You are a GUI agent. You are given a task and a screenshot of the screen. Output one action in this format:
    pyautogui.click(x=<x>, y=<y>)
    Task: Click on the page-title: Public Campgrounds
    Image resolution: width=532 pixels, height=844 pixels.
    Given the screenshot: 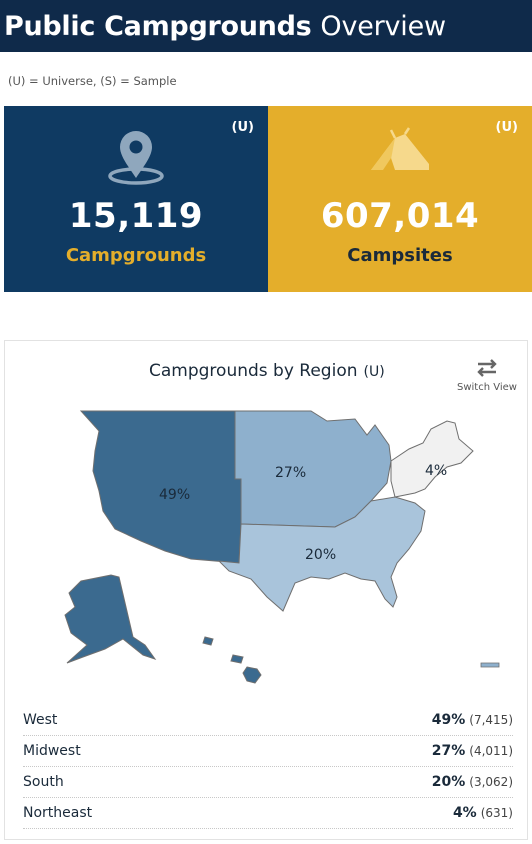 What is the action you would take?
    pyautogui.click(x=158, y=26)
    